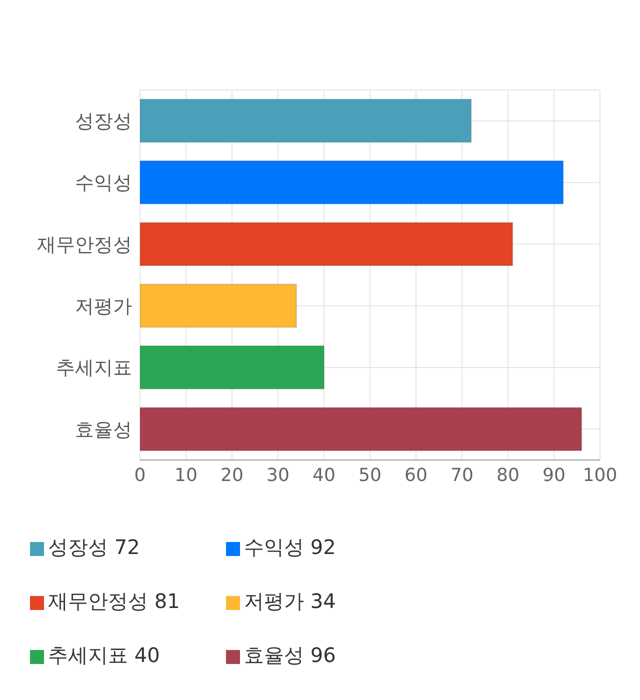  I want to click on y-tick-label: 효율성, so click(103, 429).